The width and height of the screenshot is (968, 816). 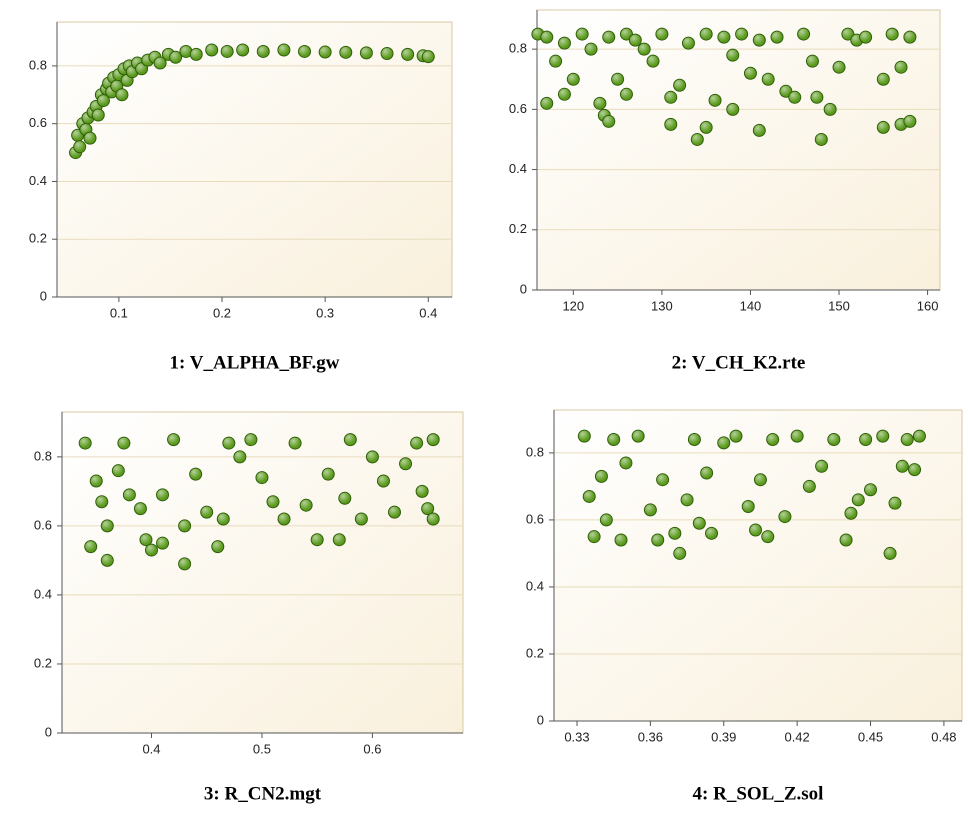 I want to click on x-tick-label: 0.36, so click(x=650, y=736).